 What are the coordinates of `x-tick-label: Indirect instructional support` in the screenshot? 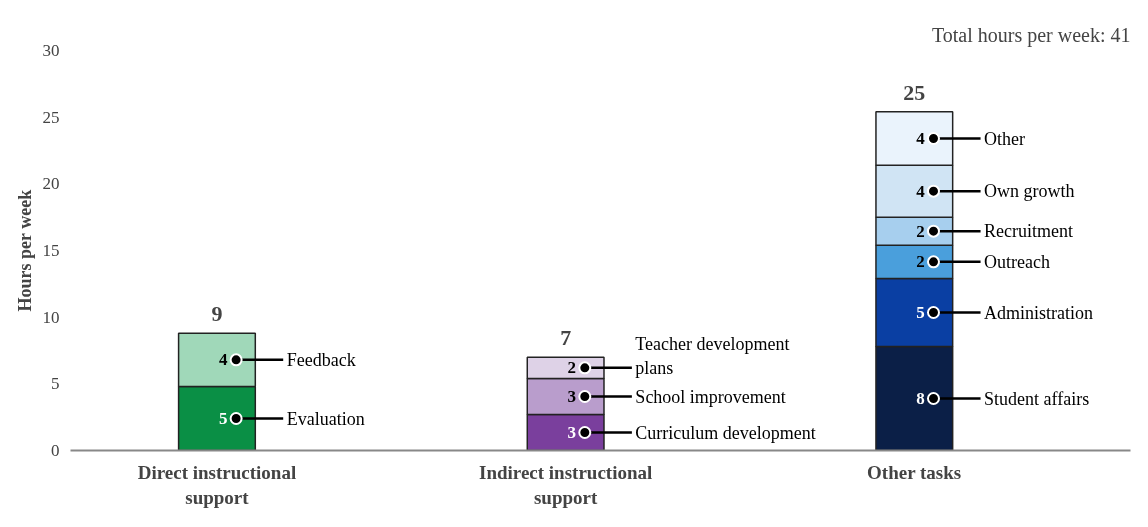 It's located at (565, 484).